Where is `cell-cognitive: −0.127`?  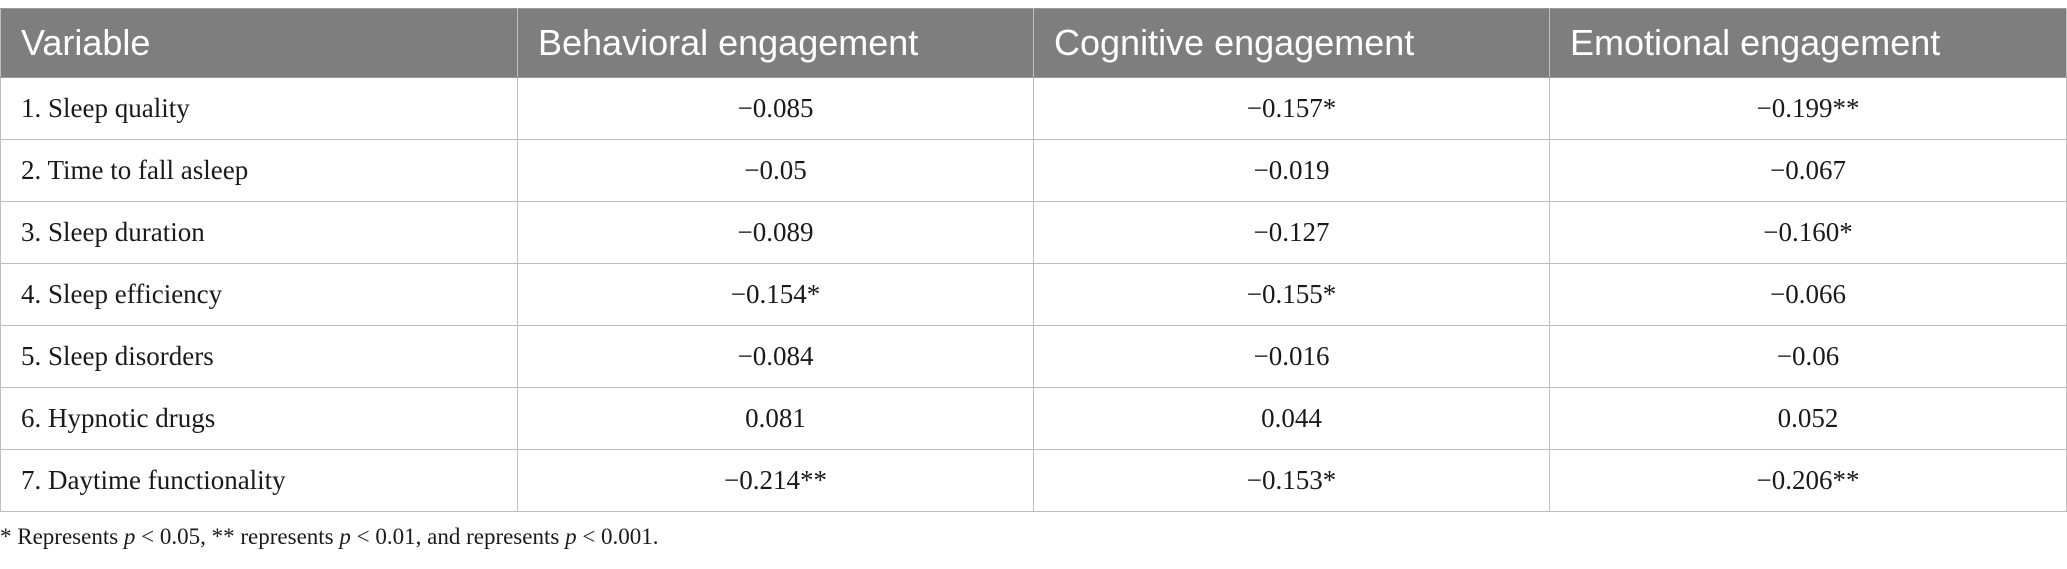
cell-cognitive: −0.127 is located at coordinates (1291, 232).